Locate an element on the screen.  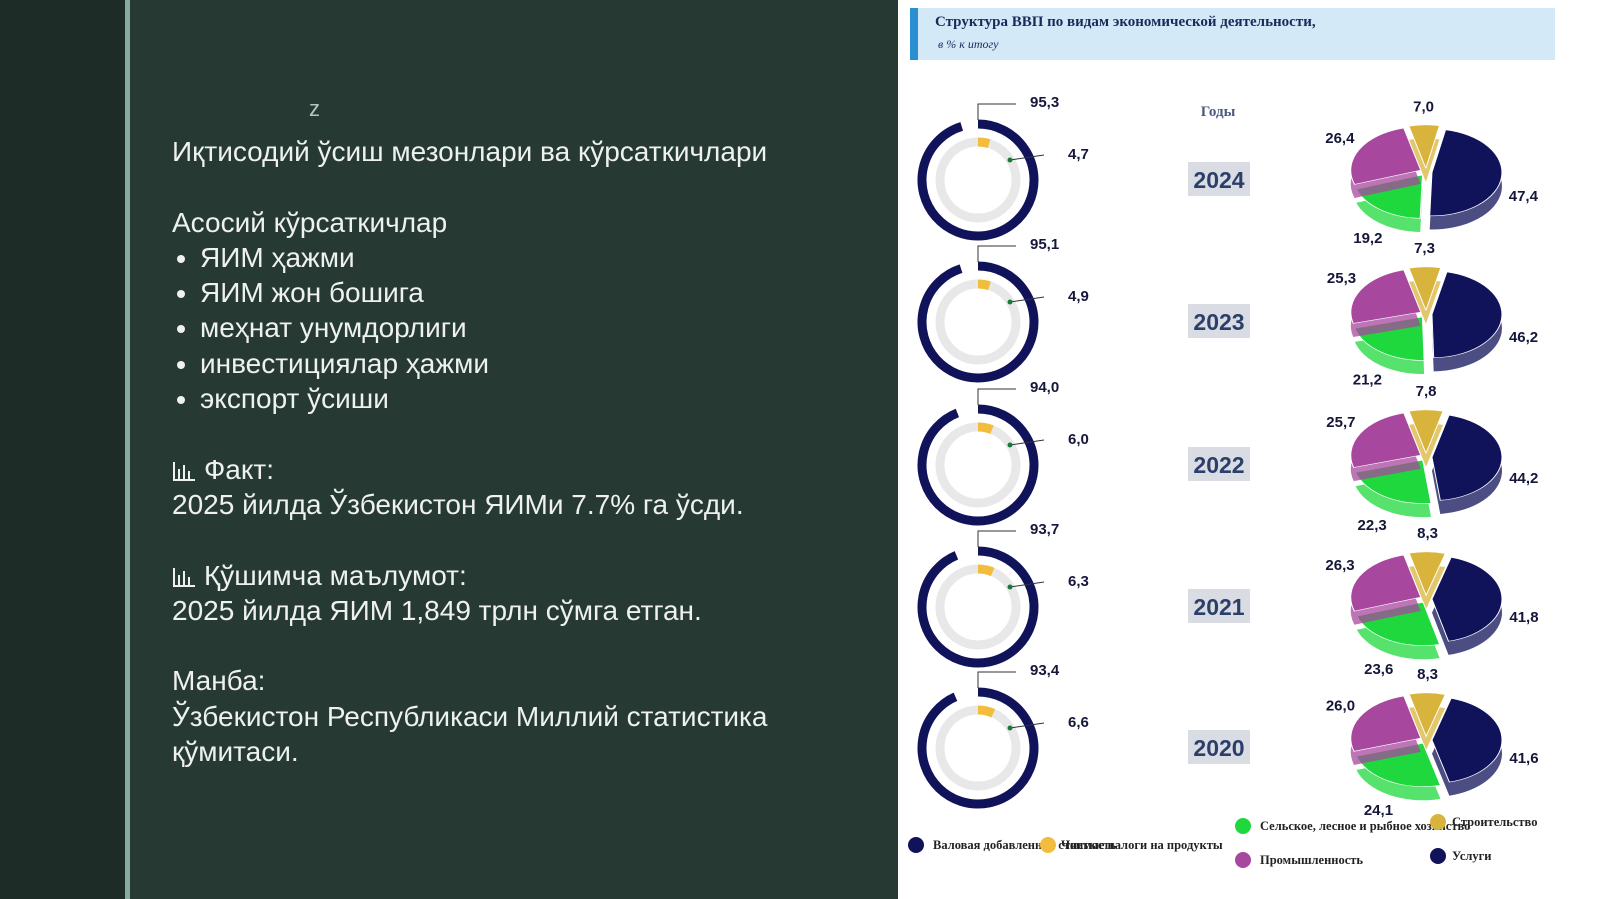
divider is located at coordinates (127, 449).